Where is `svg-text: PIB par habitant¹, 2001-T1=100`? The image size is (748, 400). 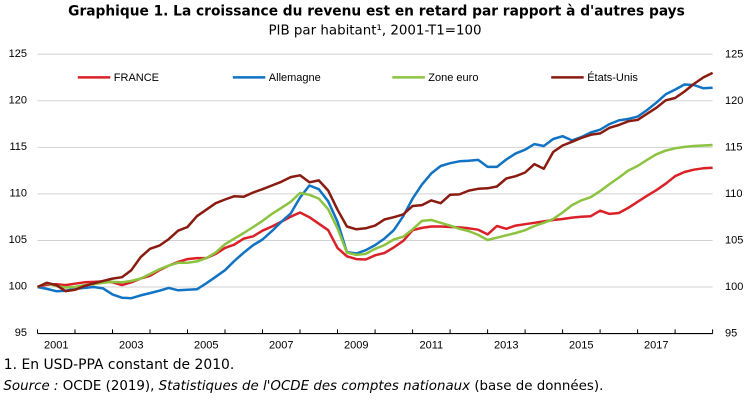
svg-text: PIB par habitant¹, 2001-T1=100 is located at coordinates (374, 30).